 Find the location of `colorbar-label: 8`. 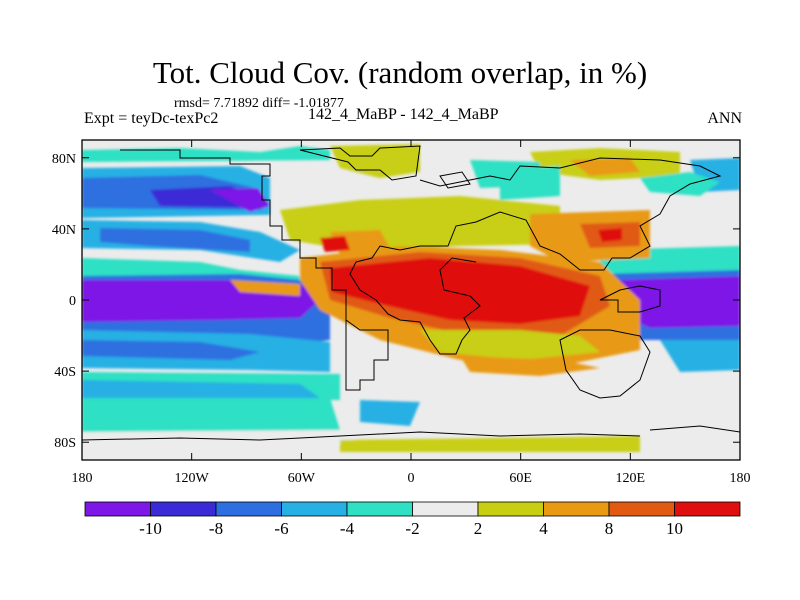

colorbar-label: 8 is located at coordinates (609, 528).